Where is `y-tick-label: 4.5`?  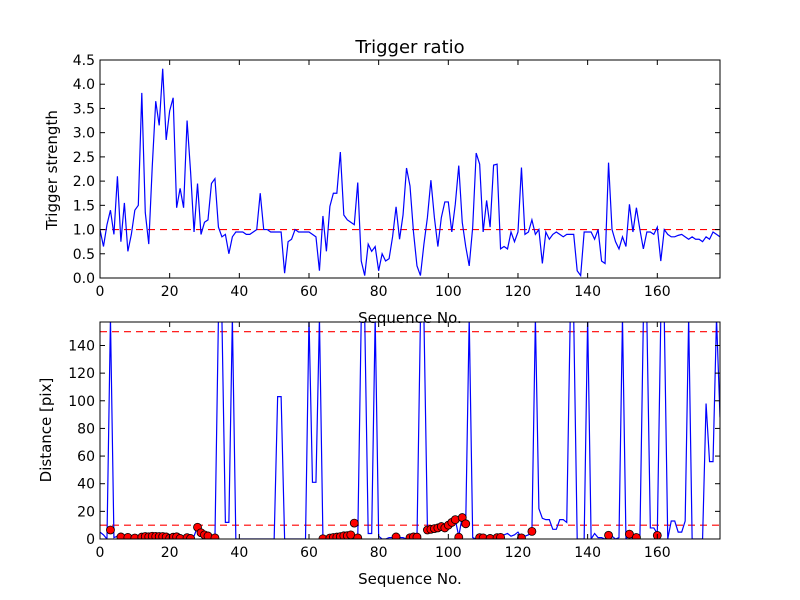
y-tick-label: 4.5 is located at coordinates (84, 61).